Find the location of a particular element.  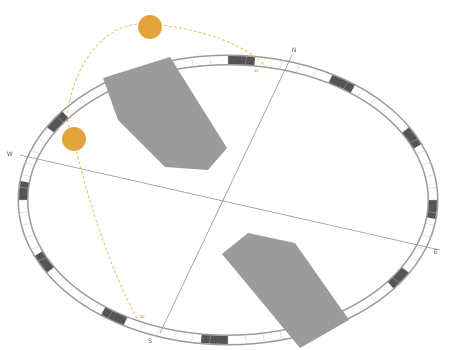

marker-label-bottom: 12 is located at coordinates (142, 316).